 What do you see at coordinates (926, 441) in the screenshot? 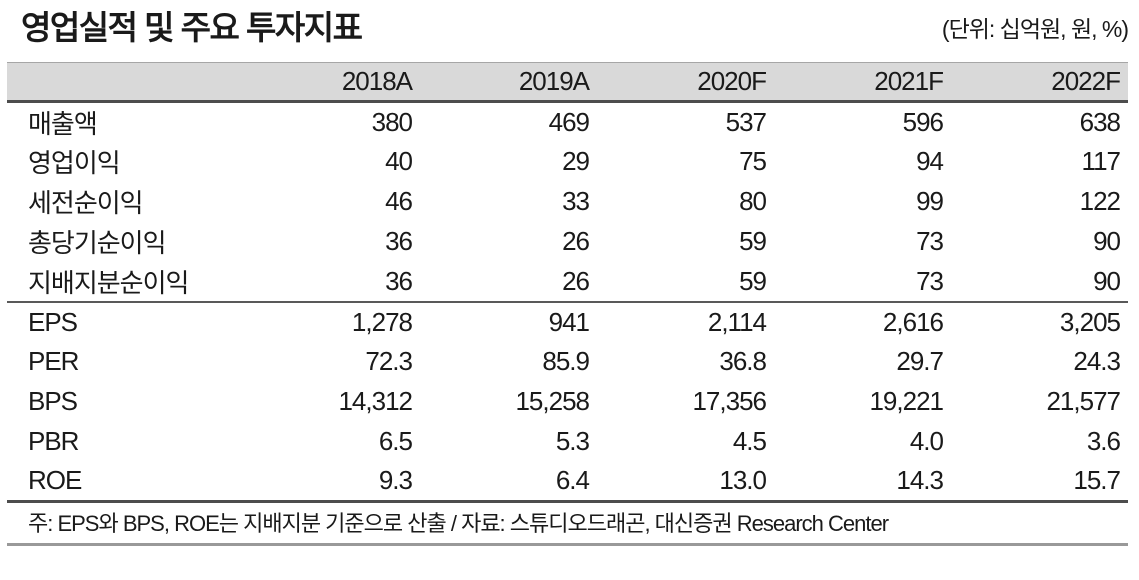
I see `cell-value: 4.0` at bounding box center [926, 441].